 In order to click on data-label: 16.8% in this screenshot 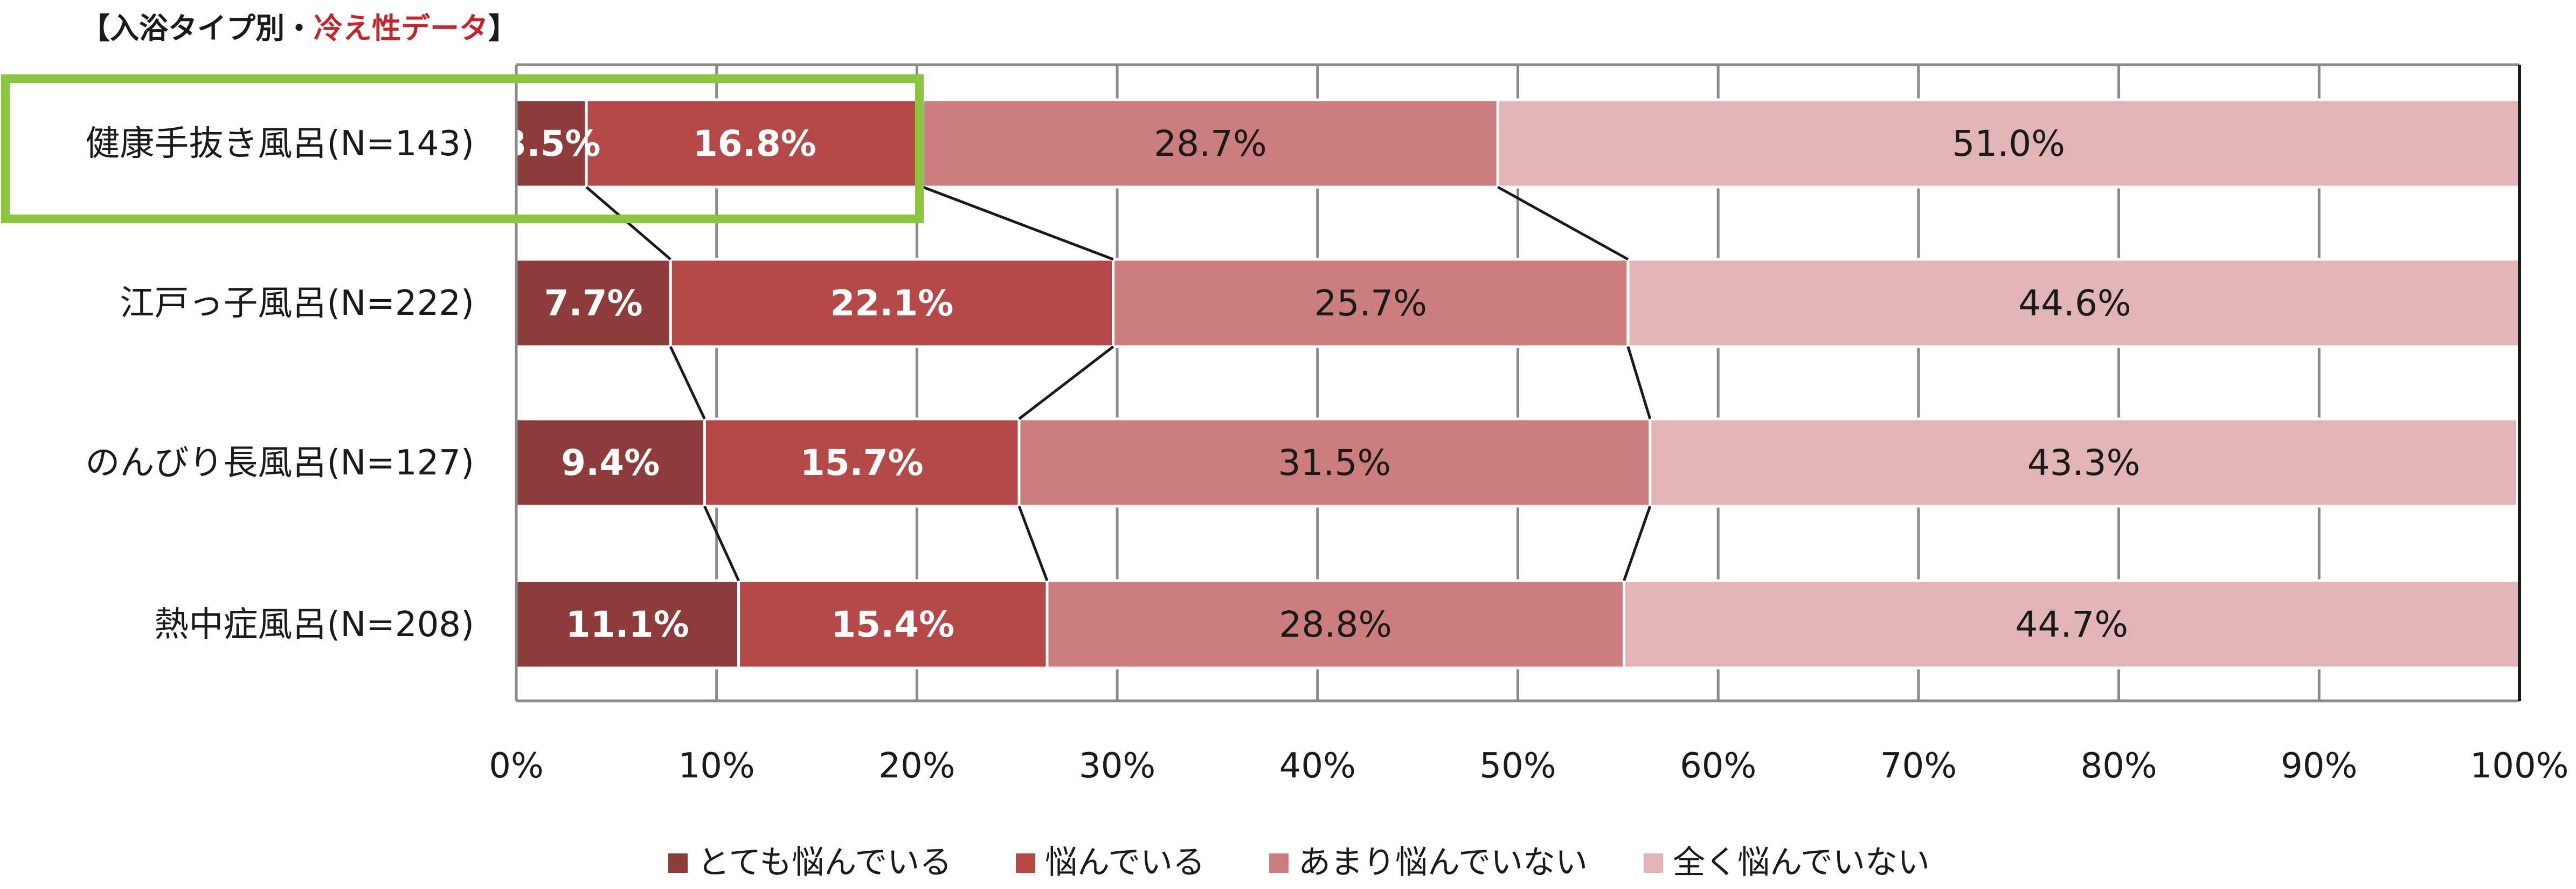, I will do `click(754, 143)`.